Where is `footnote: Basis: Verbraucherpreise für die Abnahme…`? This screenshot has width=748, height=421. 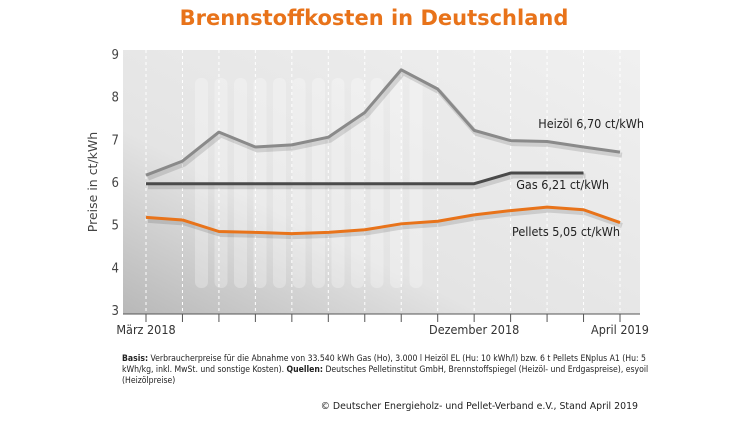
footnote: Basis: Verbraucherpreise für die Abnahme… is located at coordinates (387, 370).